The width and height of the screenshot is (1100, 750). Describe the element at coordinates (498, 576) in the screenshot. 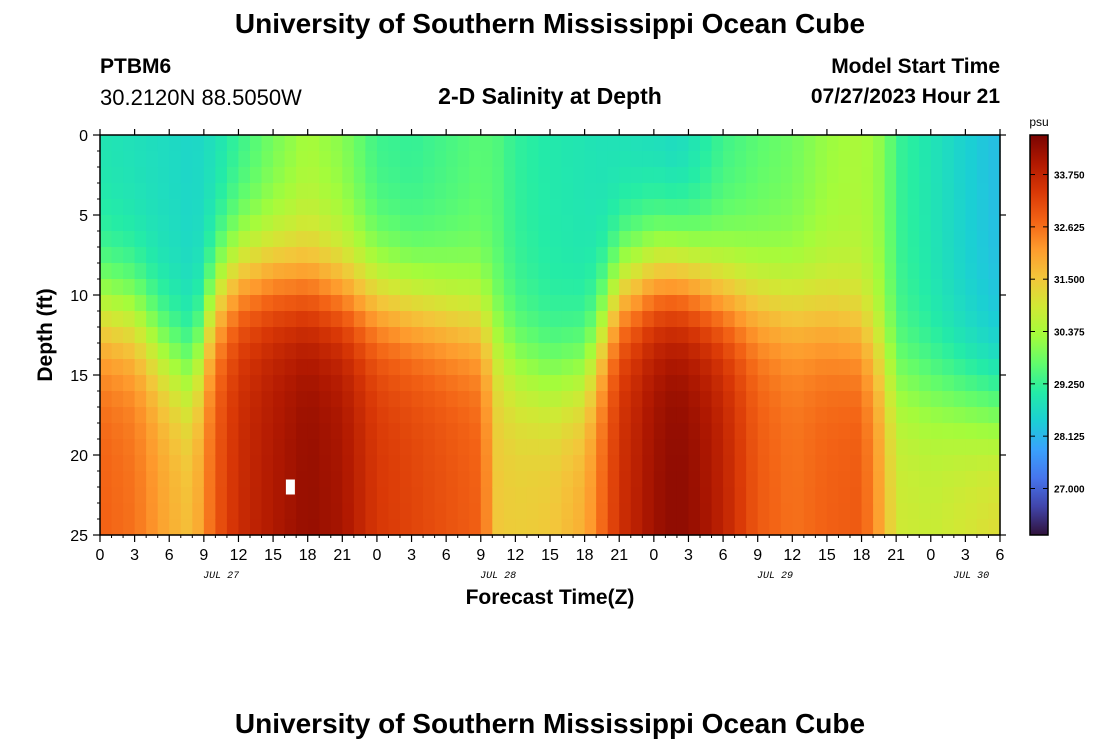

I see `date-label: JUL 28` at that location.